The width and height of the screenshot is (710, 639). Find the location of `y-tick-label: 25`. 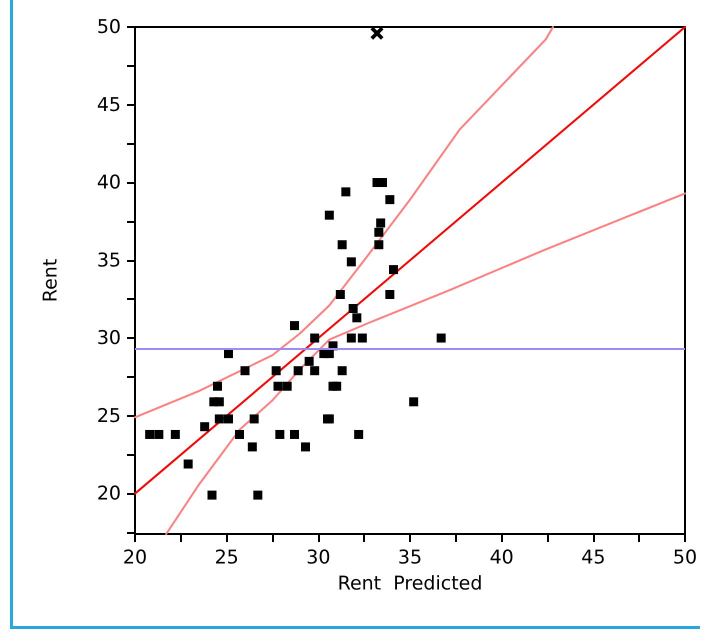

y-tick-label: 25 is located at coordinates (108, 415).